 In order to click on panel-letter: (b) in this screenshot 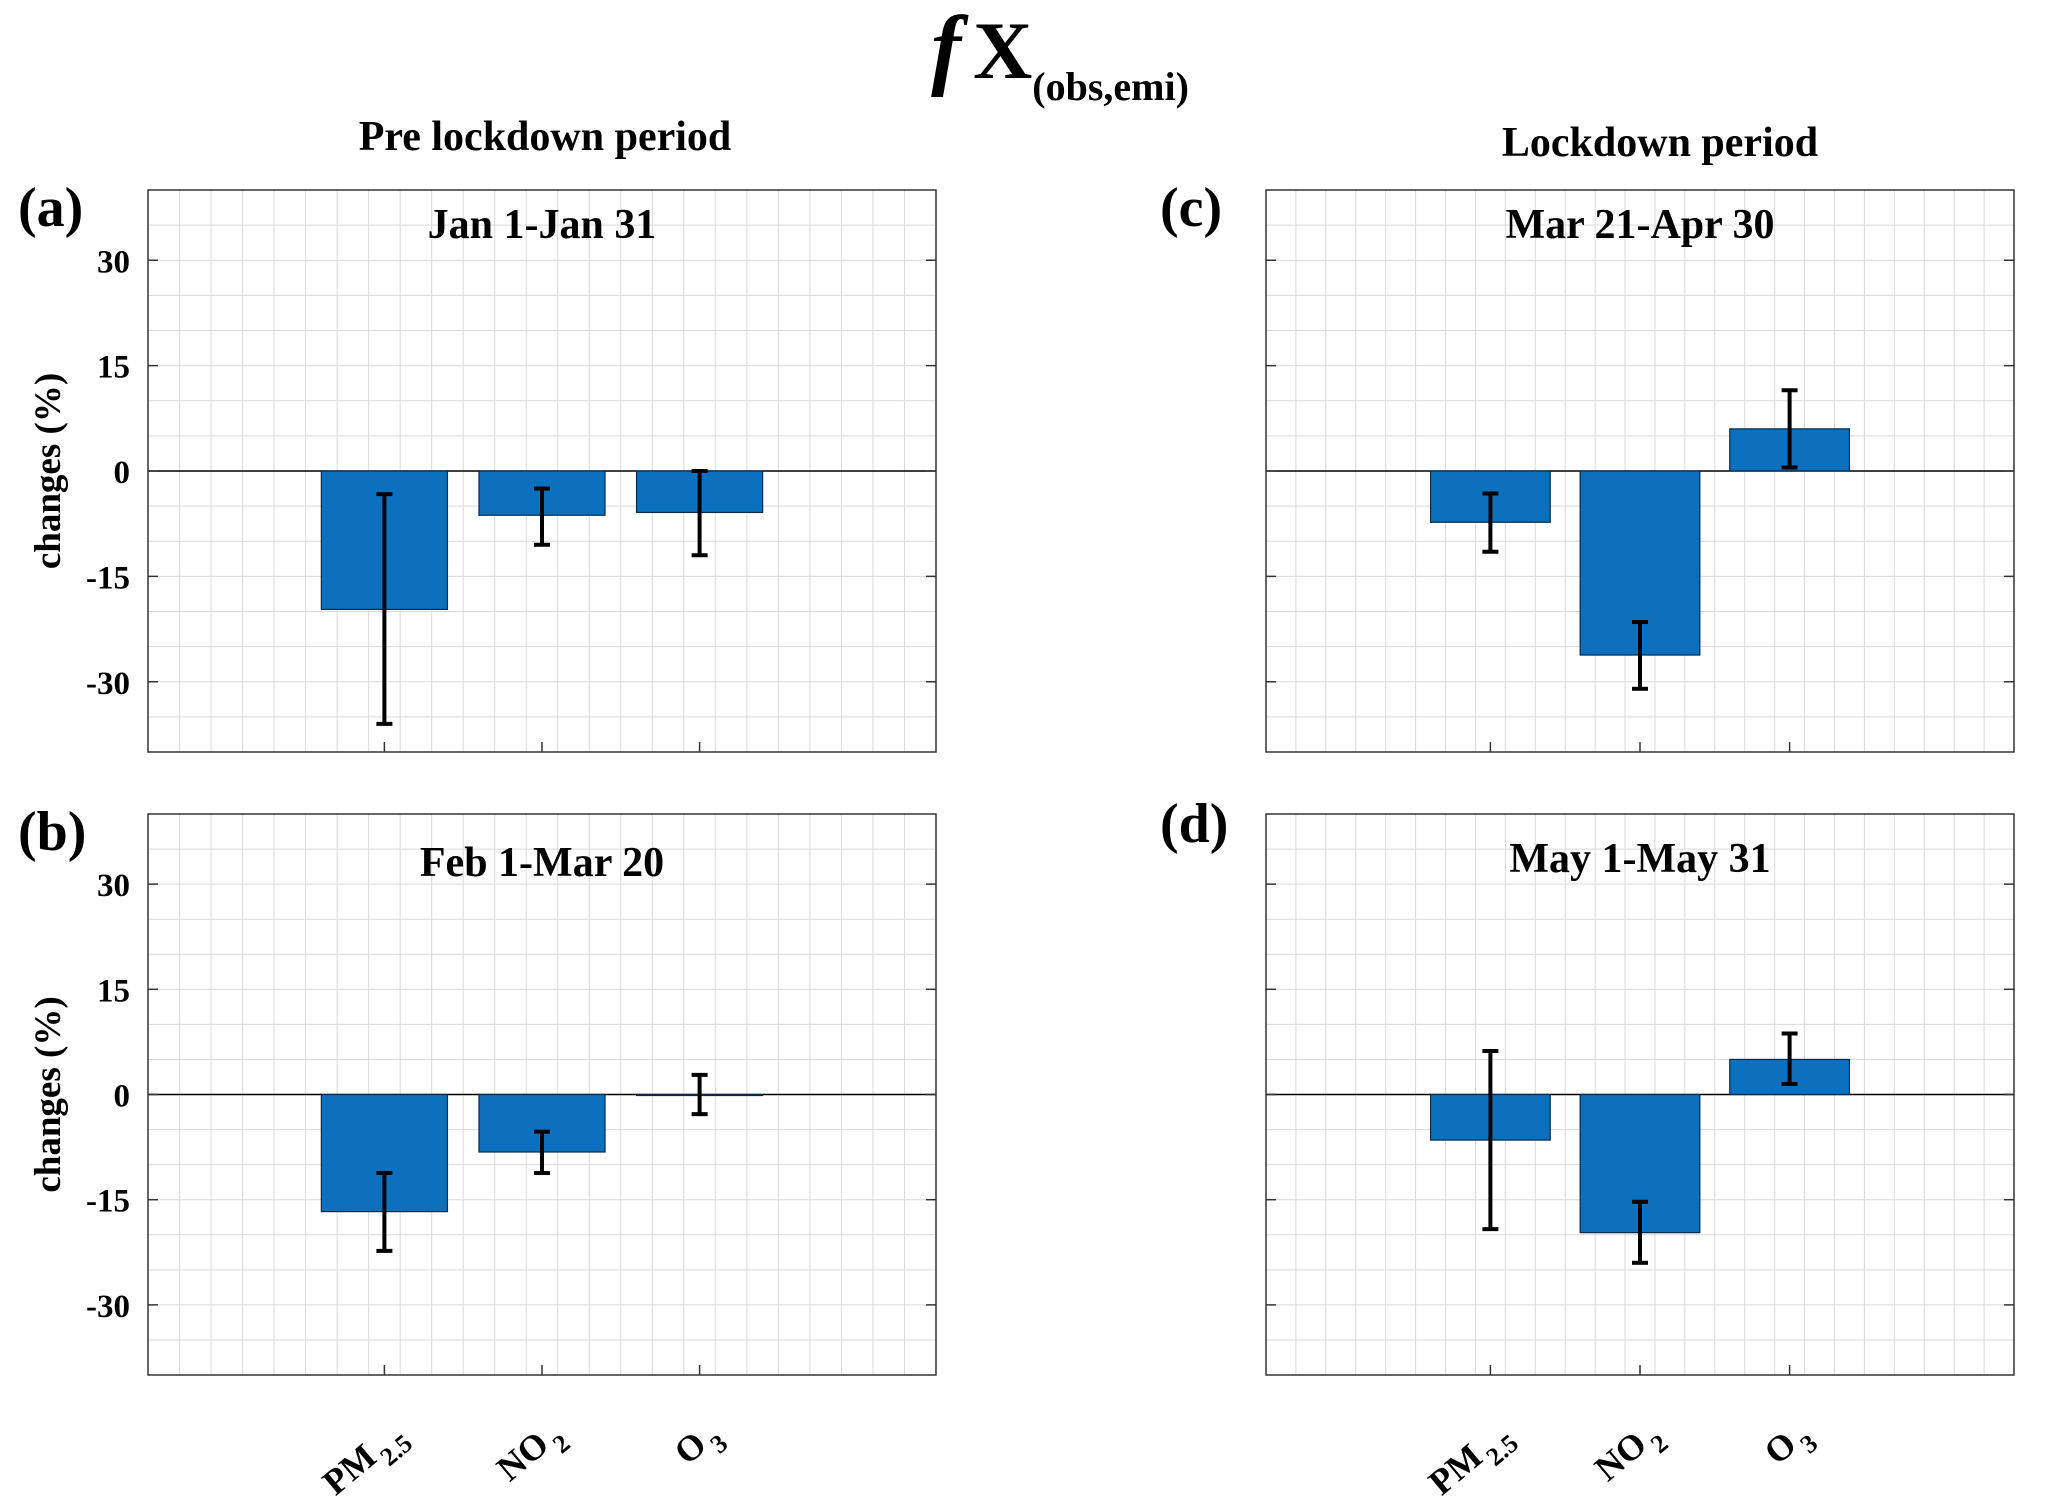, I will do `click(52, 832)`.